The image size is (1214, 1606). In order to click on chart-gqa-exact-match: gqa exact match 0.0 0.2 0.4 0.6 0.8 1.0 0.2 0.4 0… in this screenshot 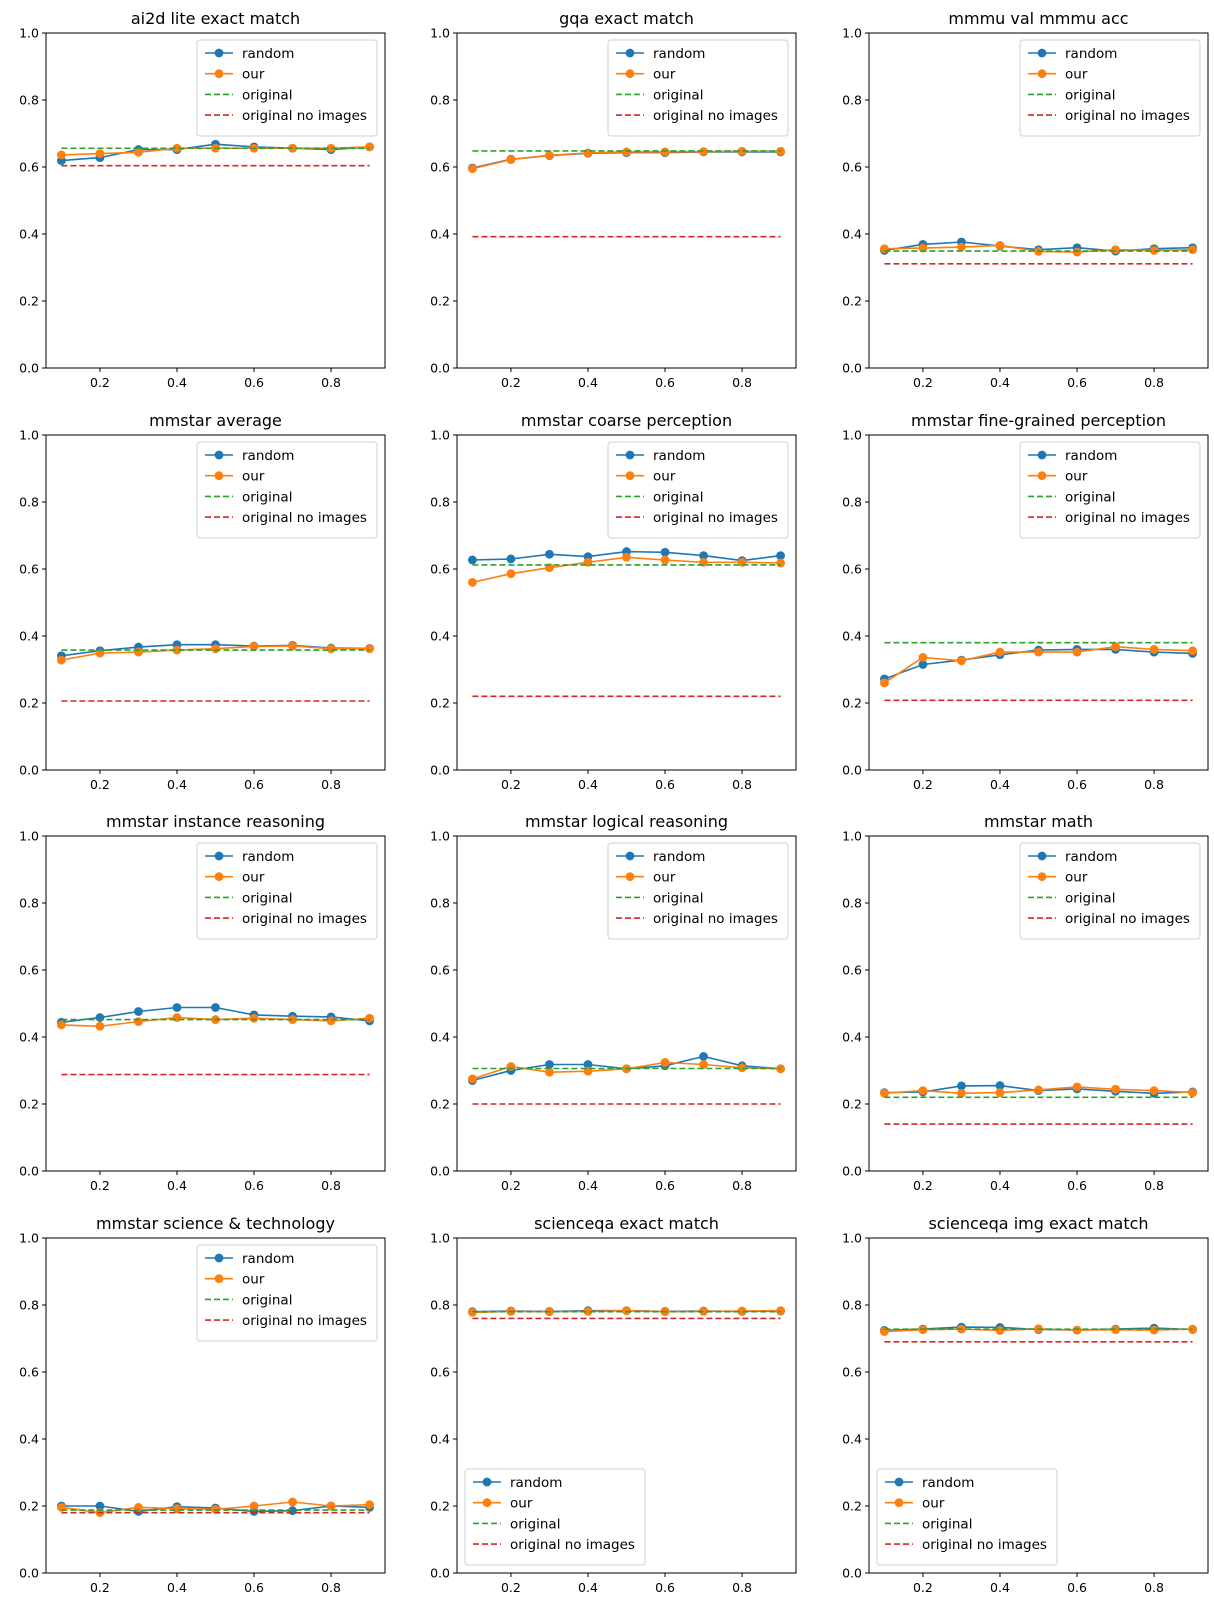, I will do `click(613, 199)`.